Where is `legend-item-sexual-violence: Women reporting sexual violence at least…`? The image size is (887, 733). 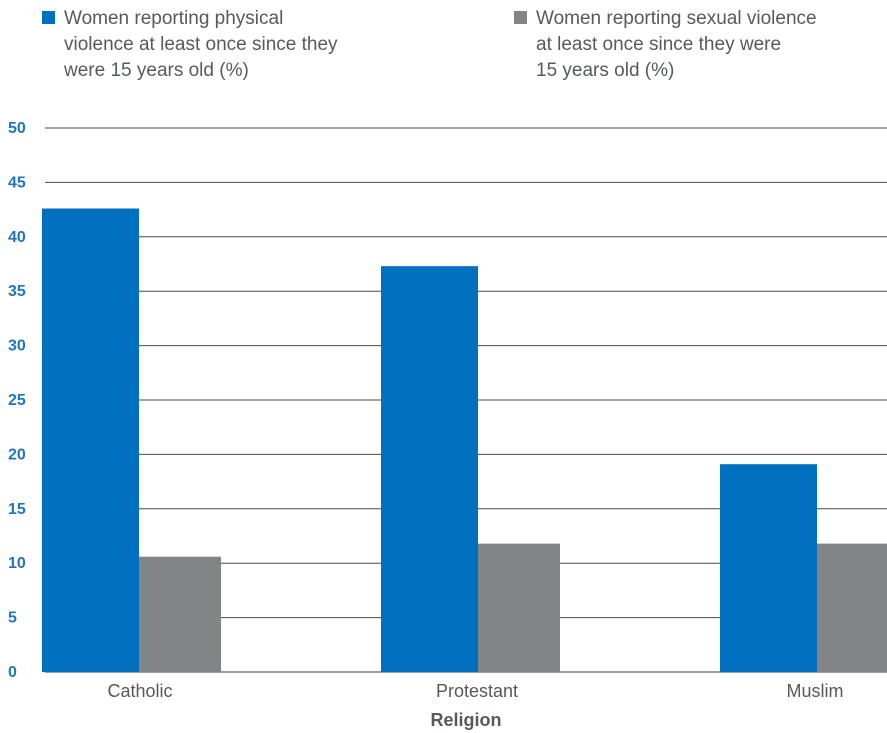 legend-item-sexual-violence: Women reporting sexual violence at least… is located at coordinates (694, 45).